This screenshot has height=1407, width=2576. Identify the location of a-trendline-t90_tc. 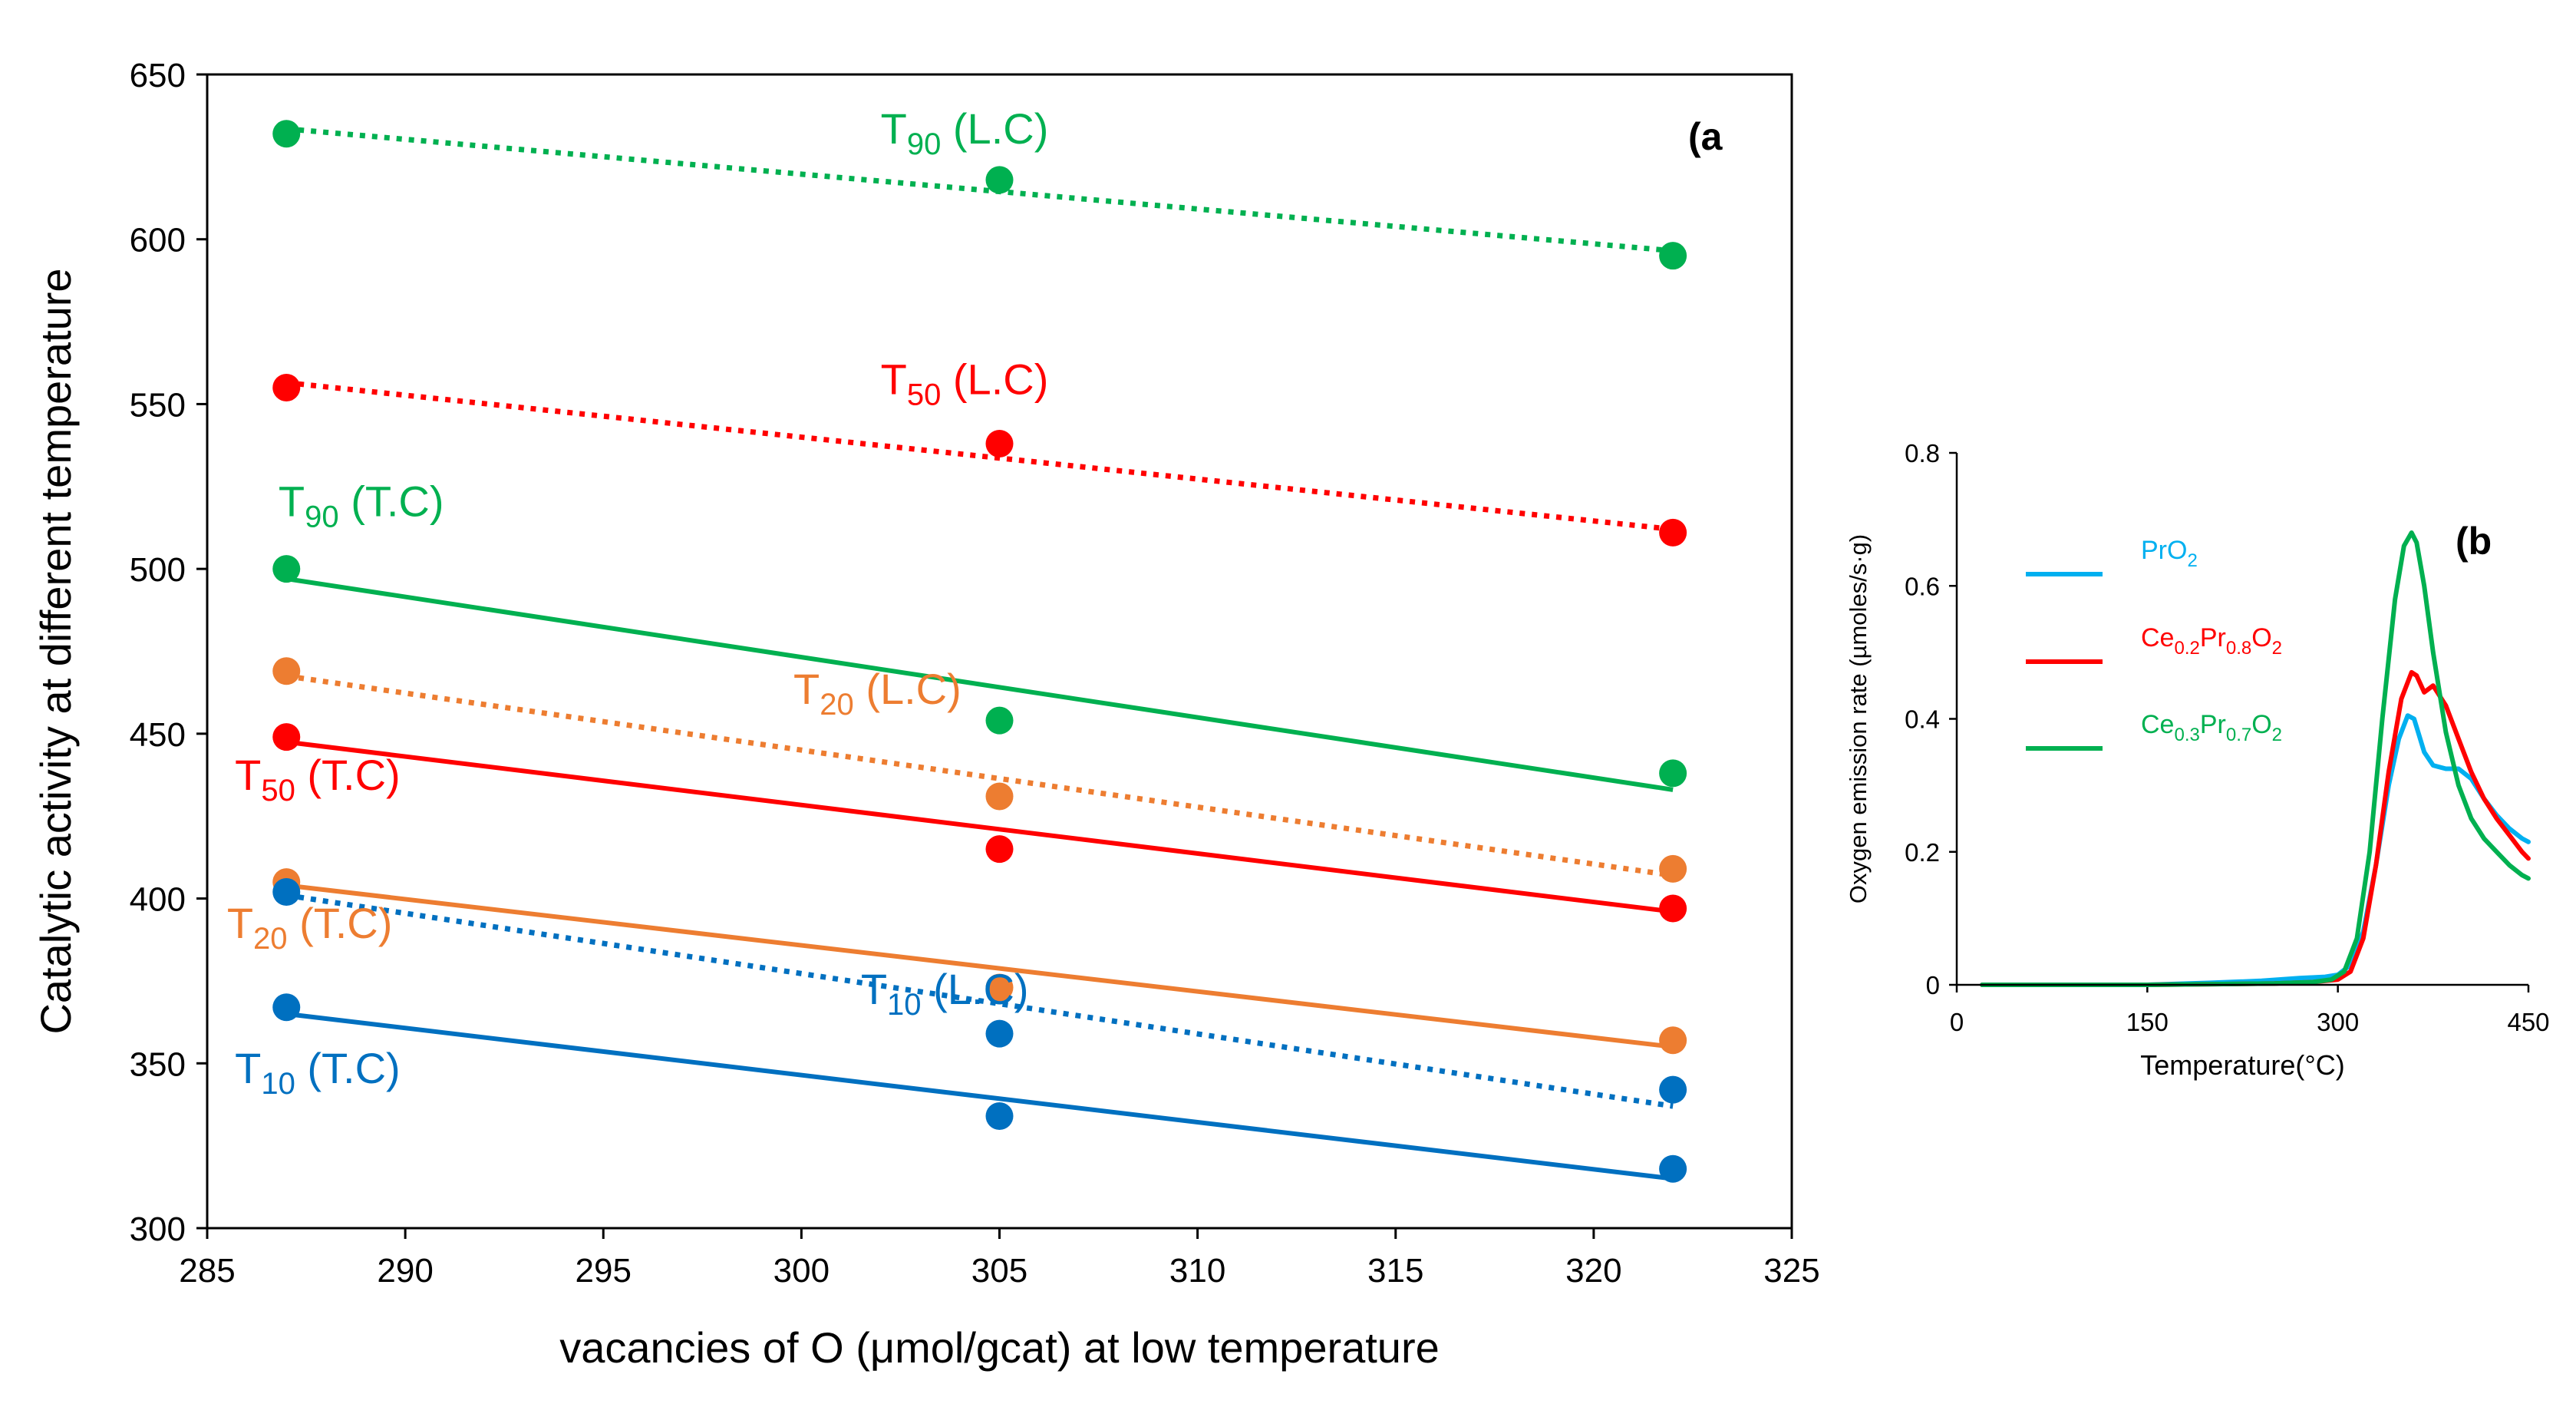
(979, 684).